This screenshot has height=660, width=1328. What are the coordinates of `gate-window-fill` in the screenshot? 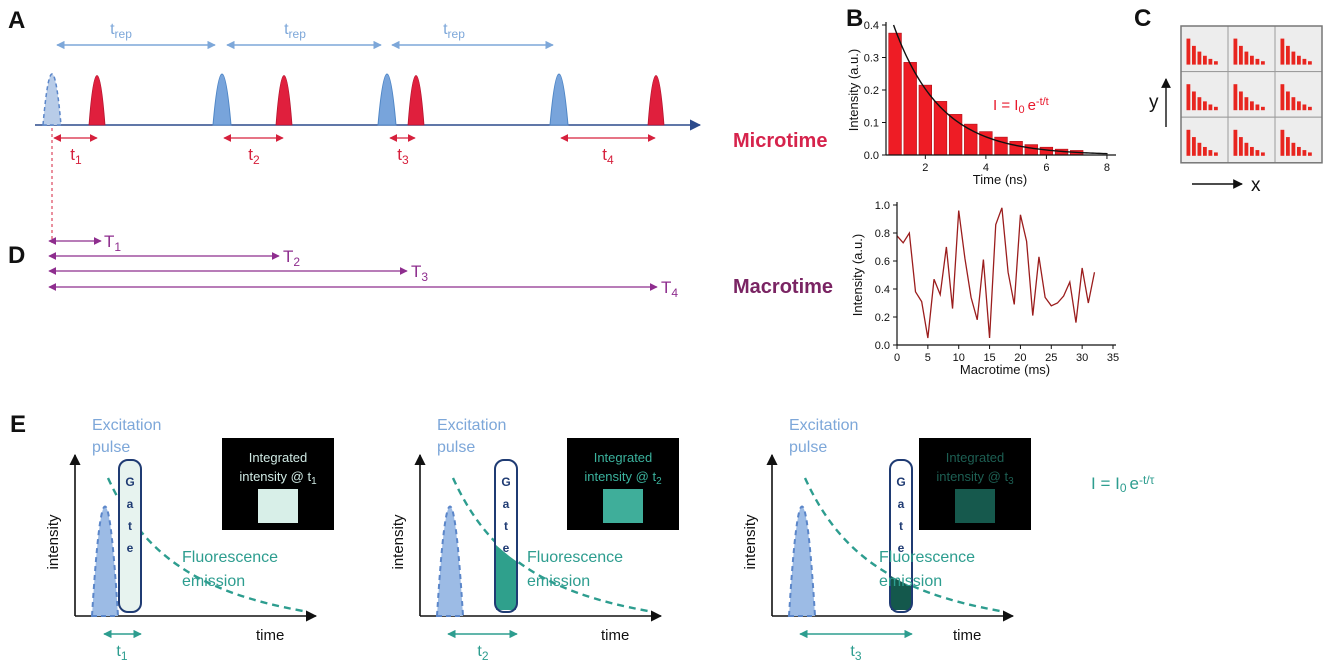 It's located at (901, 536).